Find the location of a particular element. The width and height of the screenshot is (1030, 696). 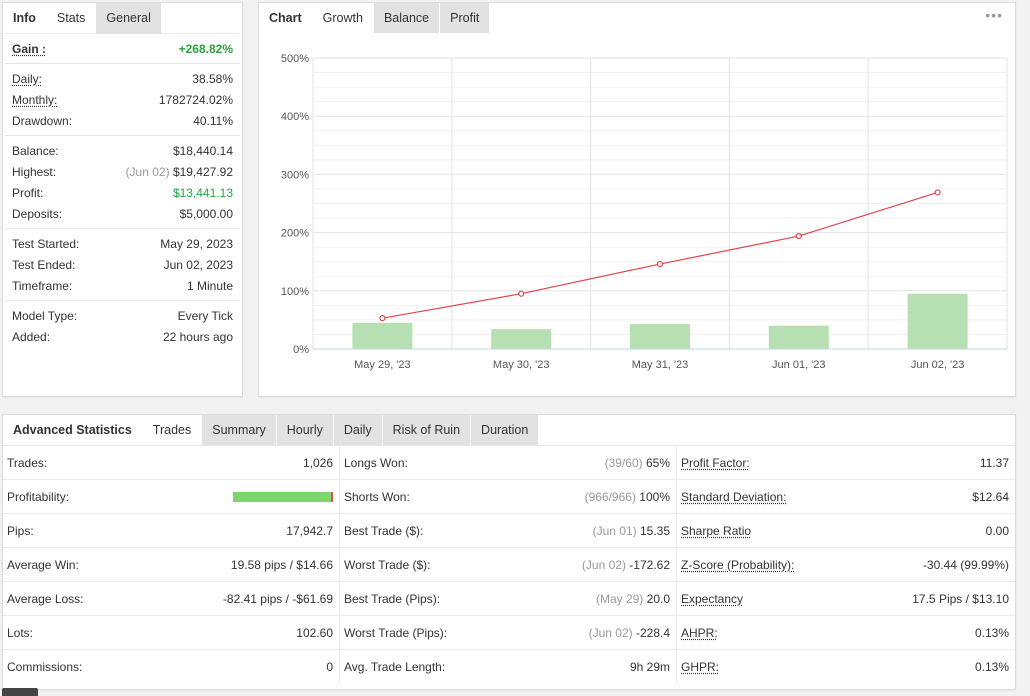

worst-trade-pips-value: -228.4 is located at coordinates (652, 632).